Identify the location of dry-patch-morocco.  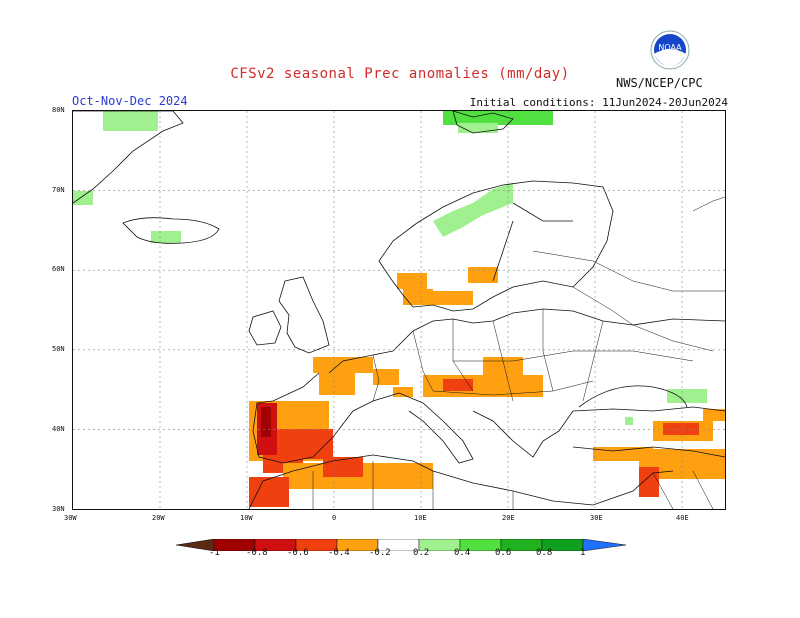
(269, 492).